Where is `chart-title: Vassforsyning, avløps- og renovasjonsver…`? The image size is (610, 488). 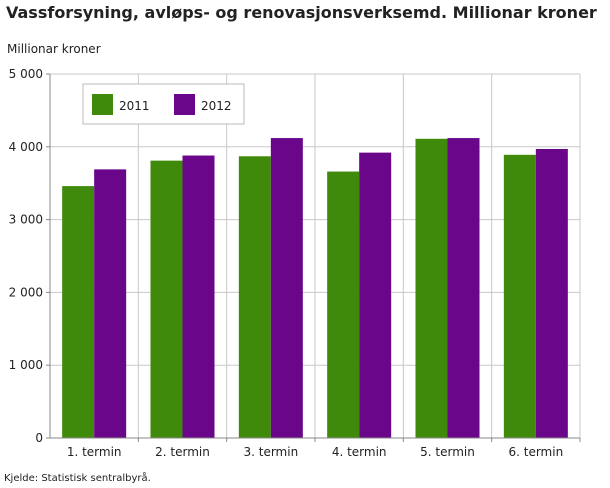 chart-title: Vassforsyning, avløps- og renovasjonsver… is located at coordinates (301, 12).